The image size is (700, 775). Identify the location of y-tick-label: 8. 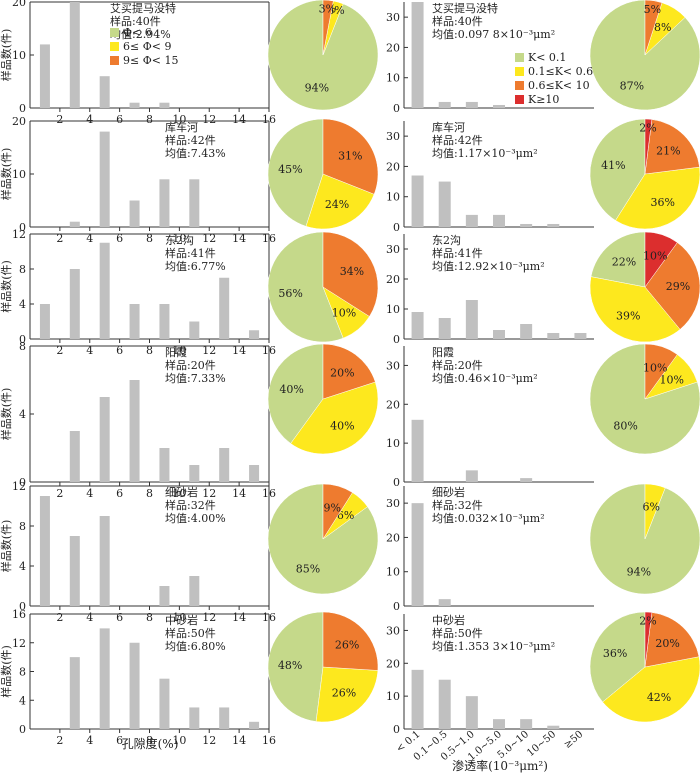
(22, 269).